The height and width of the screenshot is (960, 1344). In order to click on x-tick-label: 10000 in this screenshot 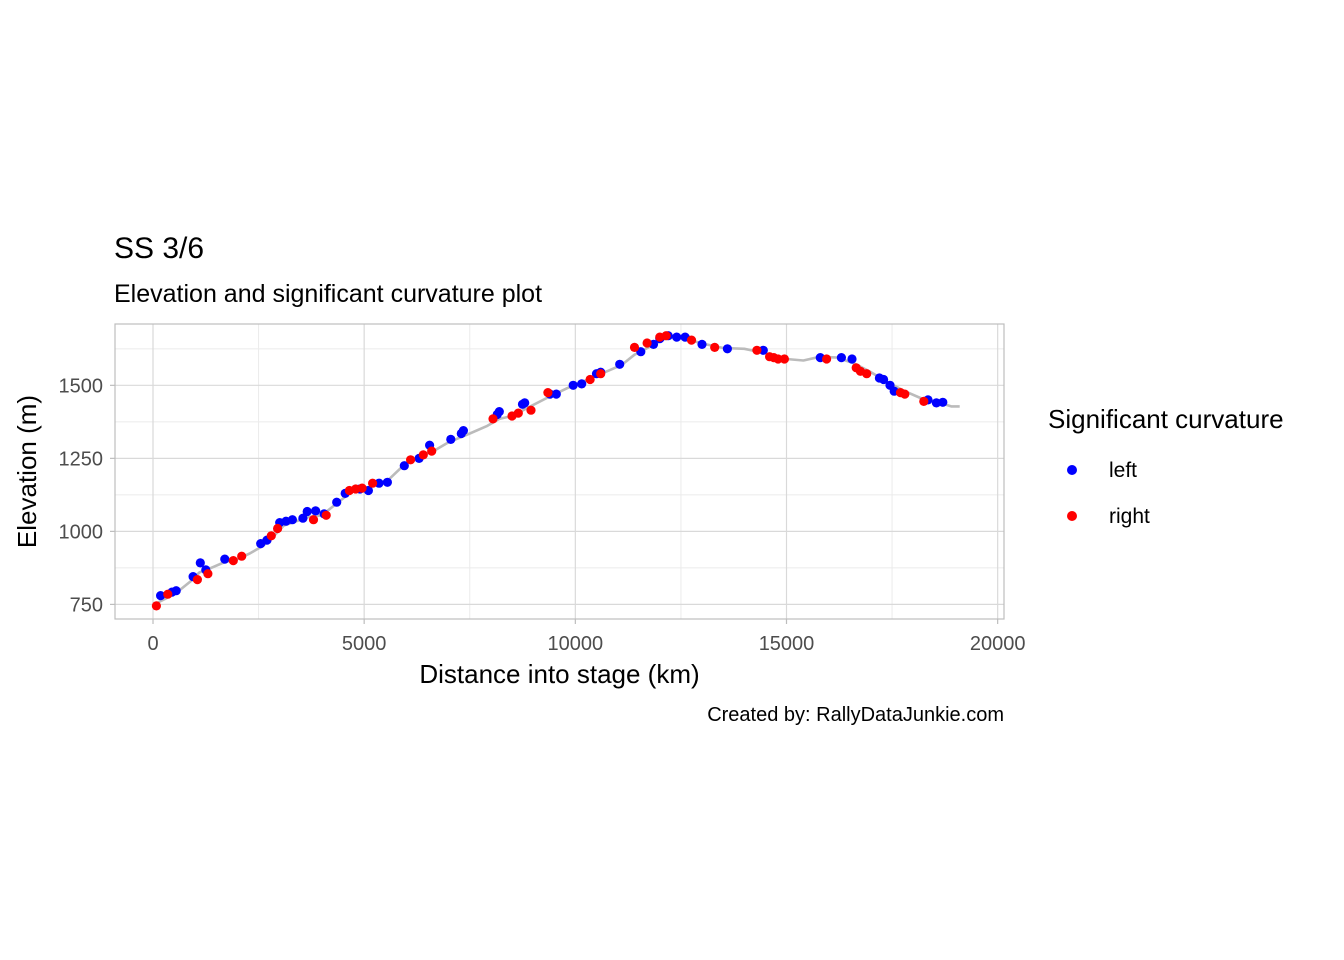, I will do `click(576, 644)`.